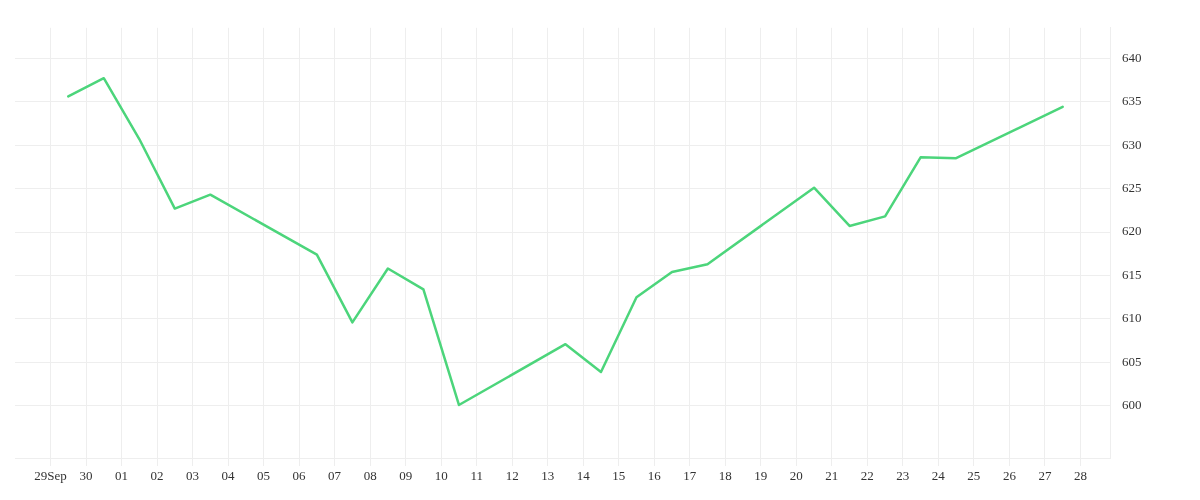 This screenshot has width=1200, height=500. I want to click on x-tick-label: 12, so click(512, 476).